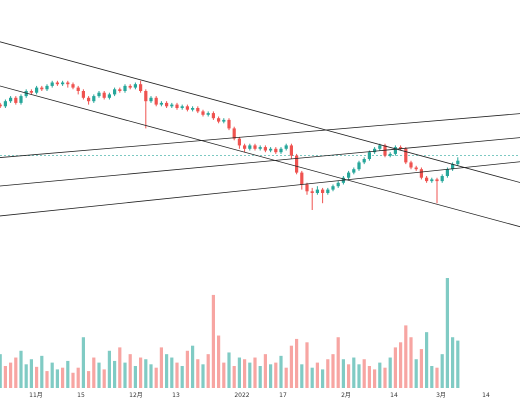 This screenshot has height=404, width=520. Describe the element at coordinates (241, 395) in the screenshot. I see `x-tick-label: 2022` at that location.